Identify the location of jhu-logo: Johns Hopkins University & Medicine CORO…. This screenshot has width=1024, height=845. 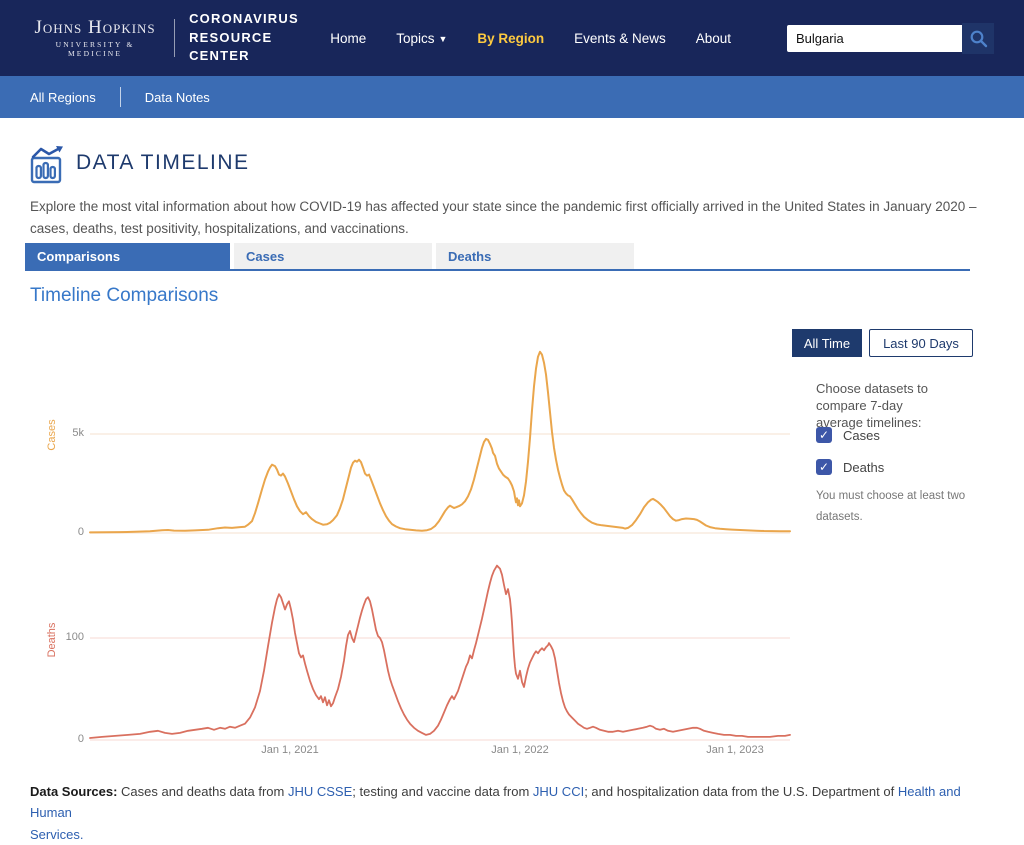
(180, 38).